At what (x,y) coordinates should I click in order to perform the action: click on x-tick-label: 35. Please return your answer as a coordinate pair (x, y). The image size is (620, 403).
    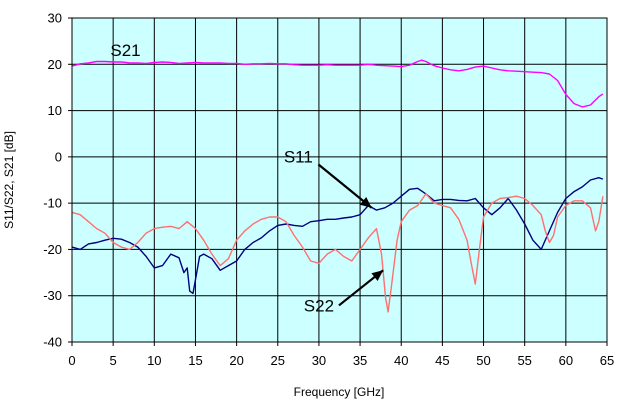
    Looking at the image, I should click on (360, 360).